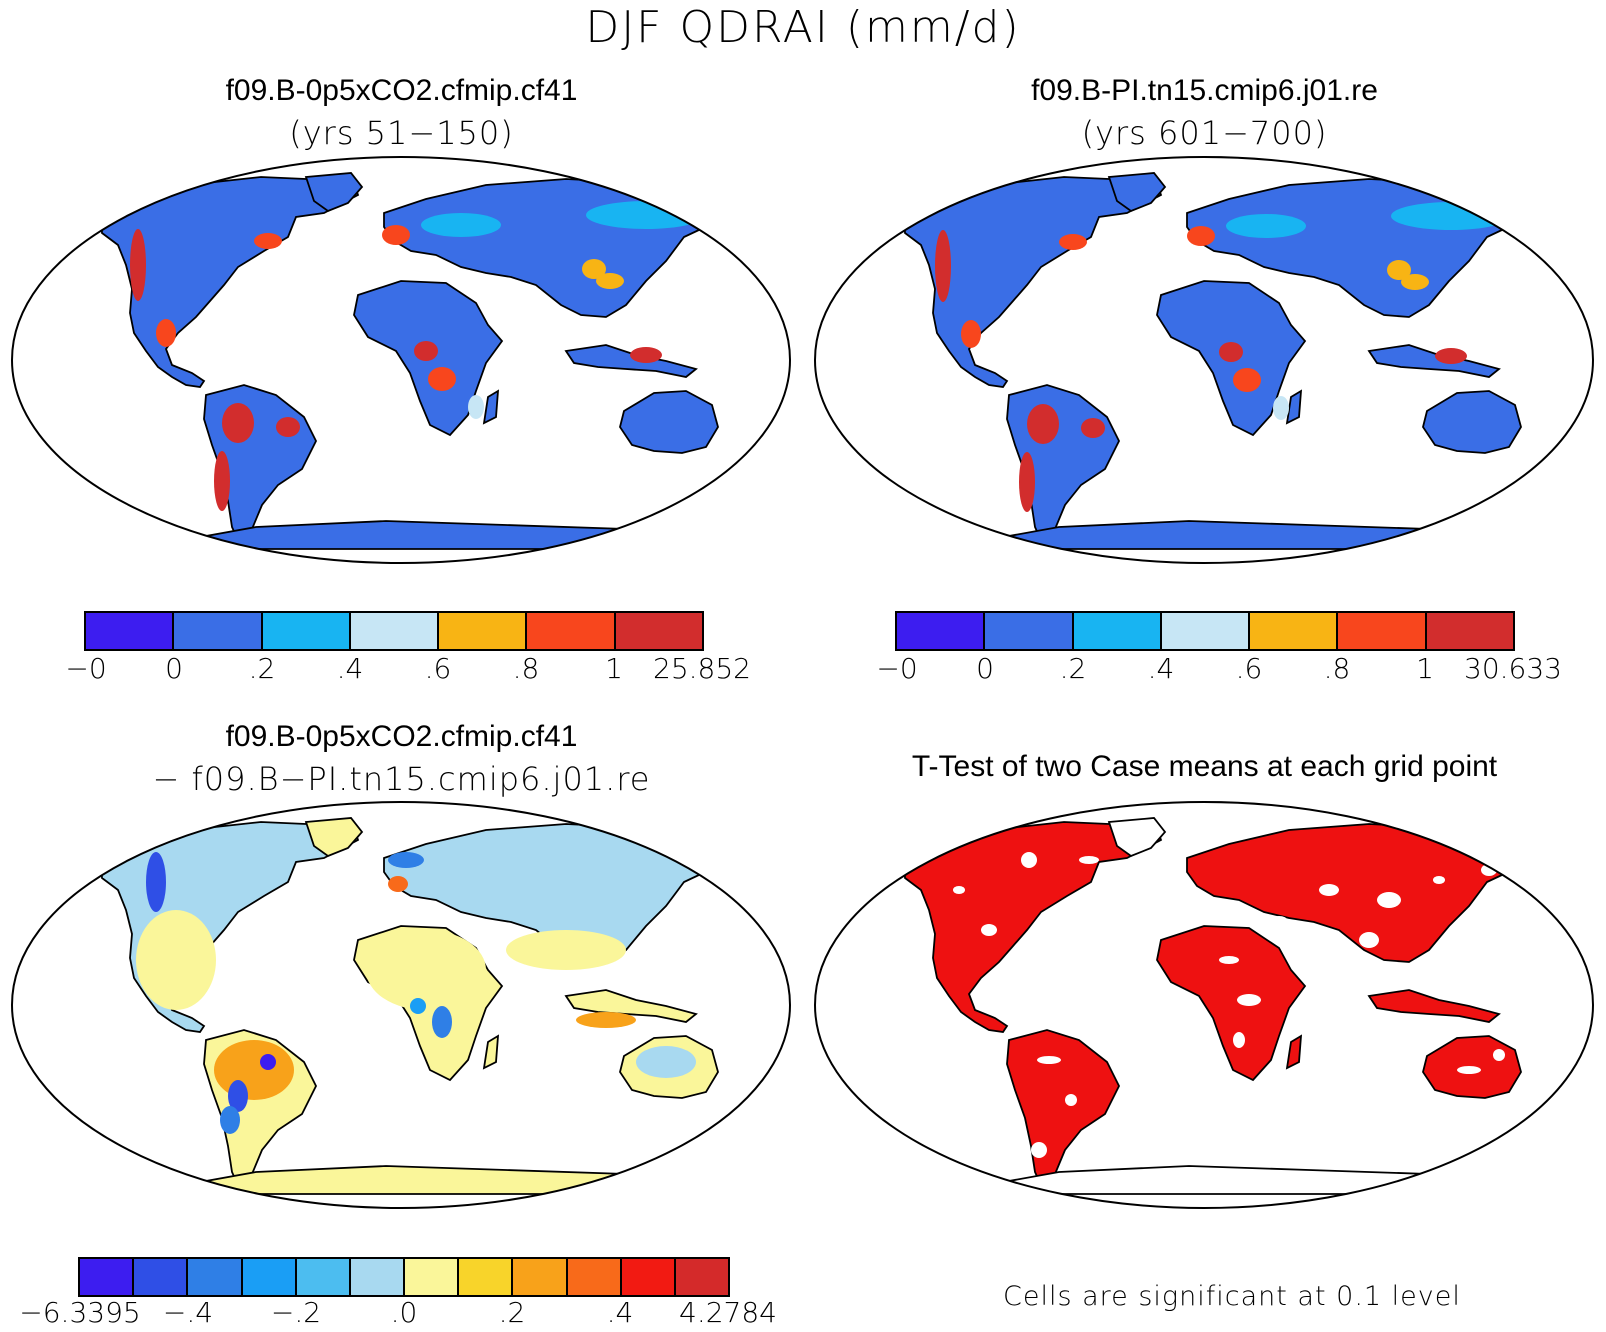  Describe the element at coordinates (1231, 1003) in the screenshot. I see `land-africa` at that location.